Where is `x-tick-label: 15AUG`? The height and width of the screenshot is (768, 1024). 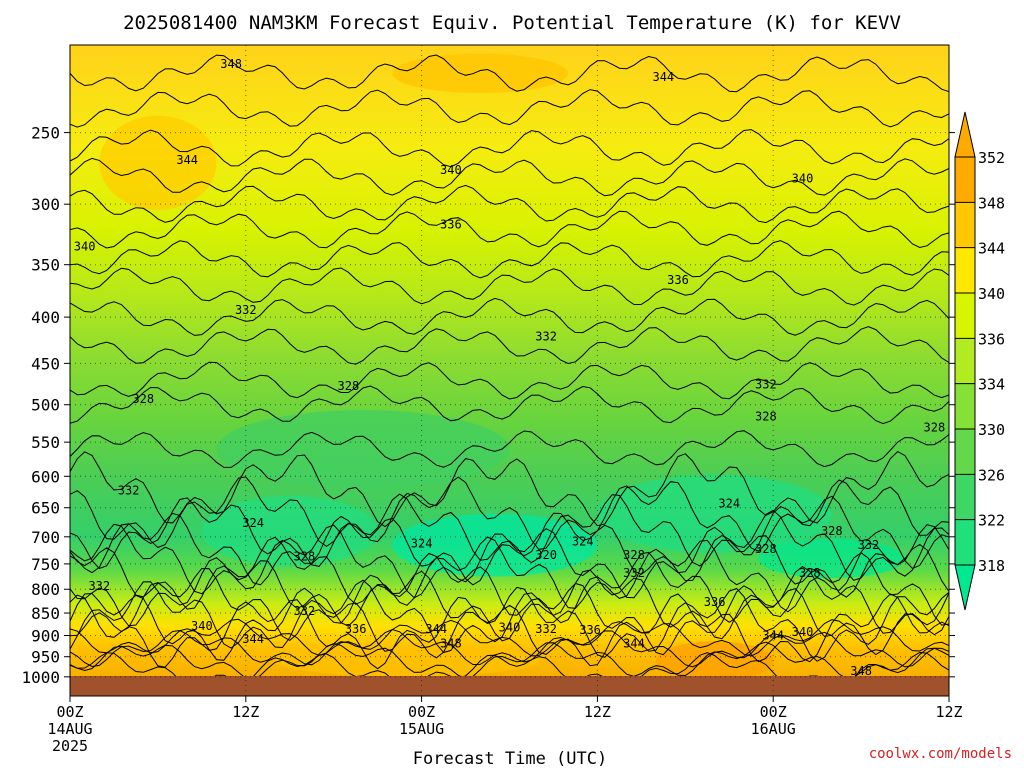 x-tick-label: 15AUG is located at coordinates (421, 729).